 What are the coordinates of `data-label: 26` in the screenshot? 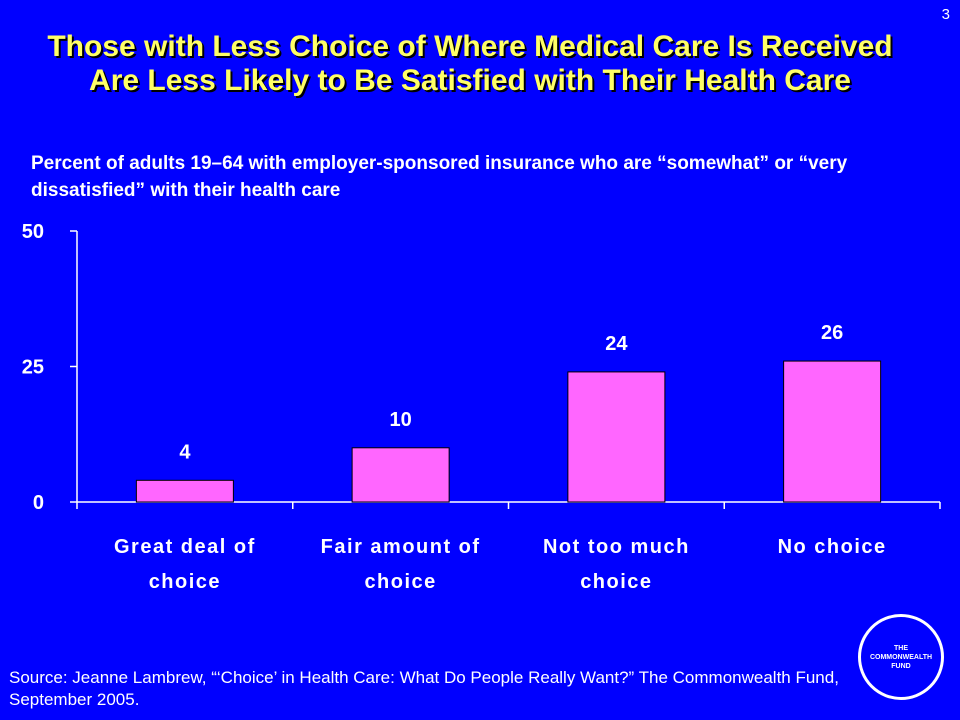 It's located at (832, 333).